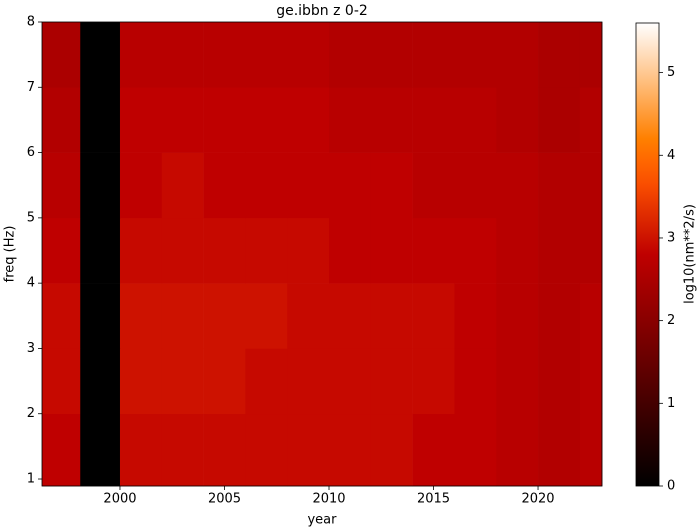  Describe the element at coordinates (671, 72) in the screenshot. I see `colorbar-tick-label: 5` at that location.